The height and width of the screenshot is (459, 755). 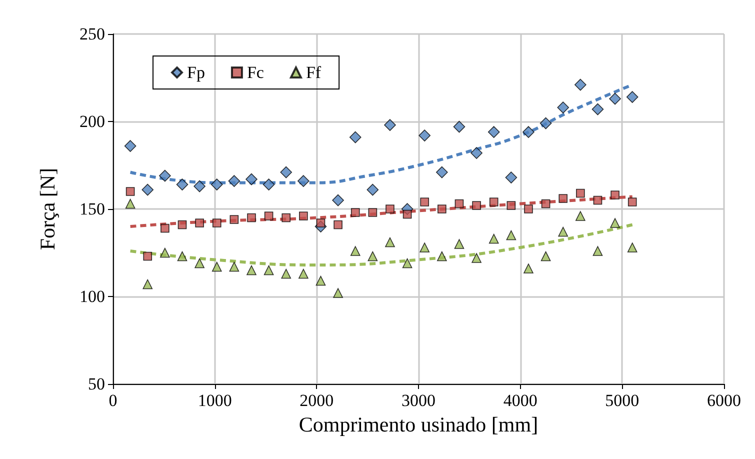 I want to click on y-tick-label: 100, so click(x=92, y=296).